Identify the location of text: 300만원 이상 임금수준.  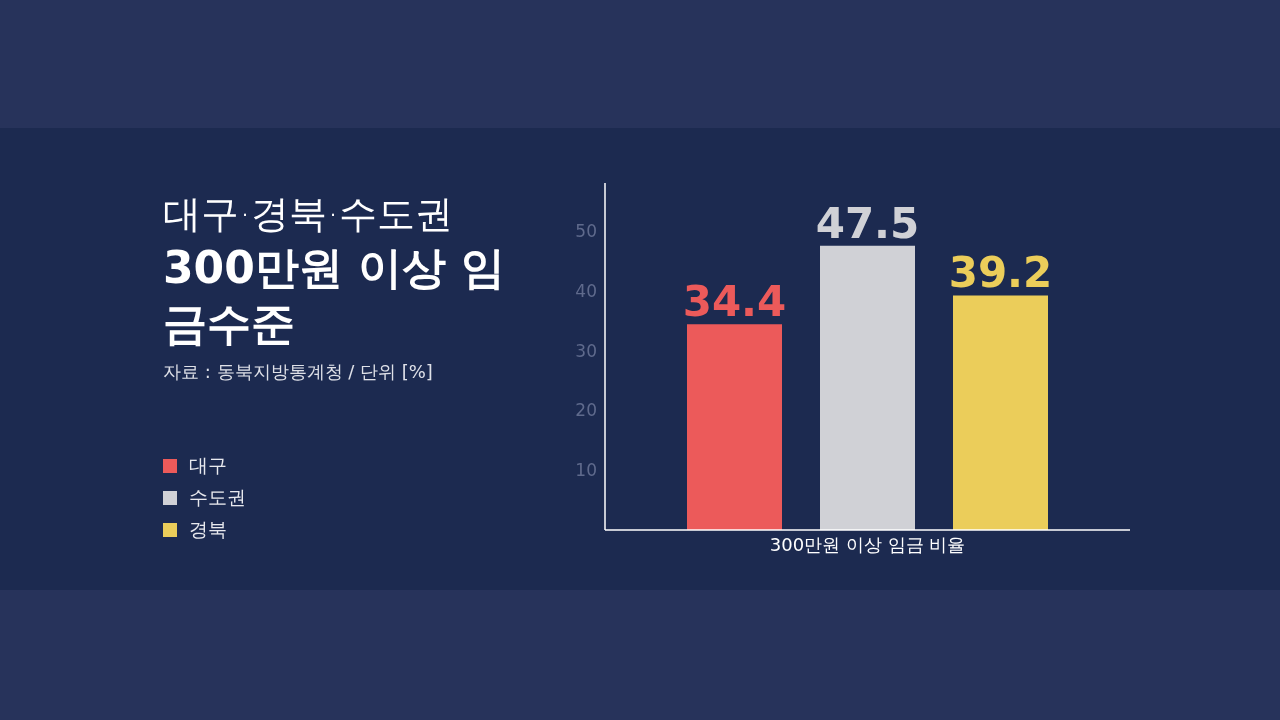
(335, 296).